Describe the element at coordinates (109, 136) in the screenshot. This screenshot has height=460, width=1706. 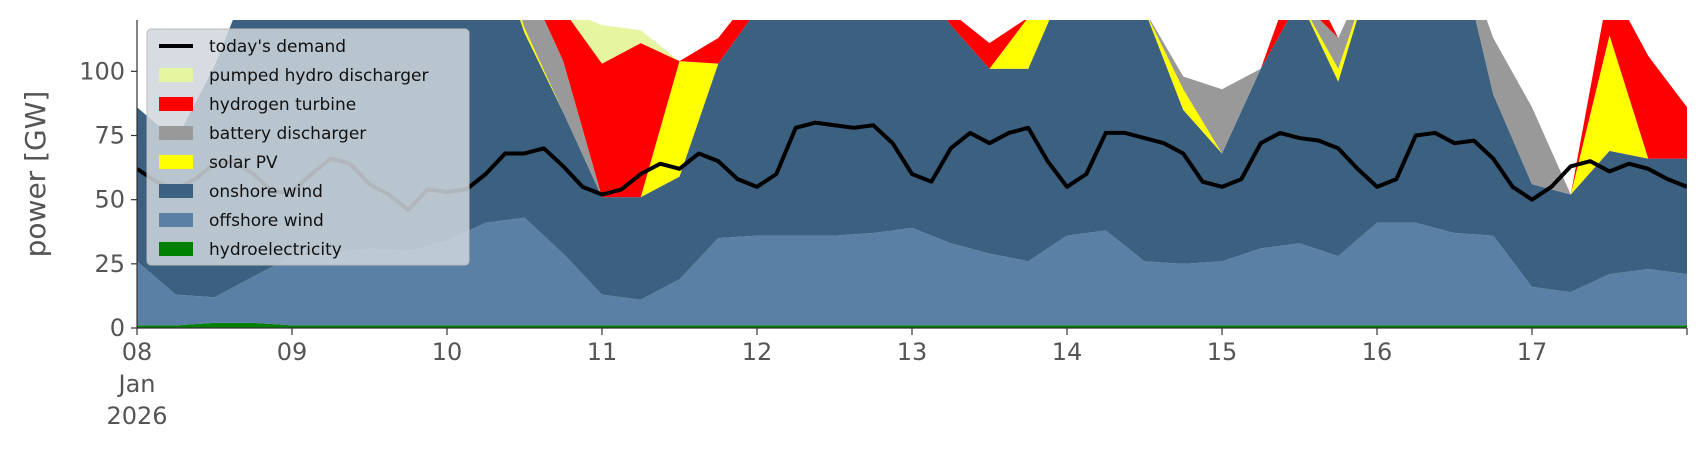
I see `y-tick-label: 75` at that location.